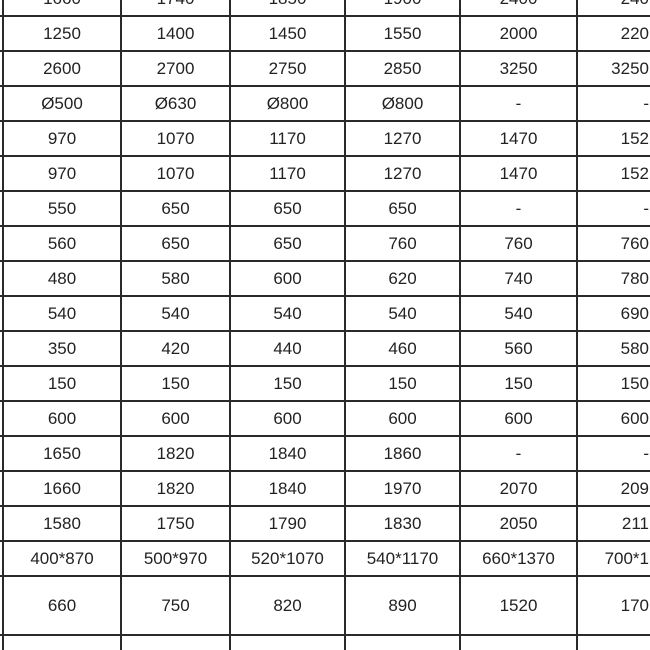 The width and height of the screenshot is (650, 650). I want to click on table-cell: 1850, so click(287, 8).